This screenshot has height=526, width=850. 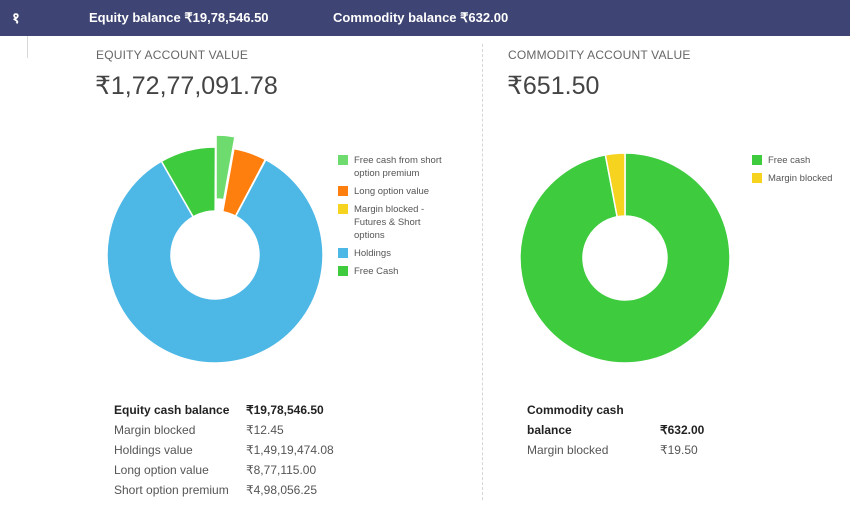 I want to click on sidebar-divider, so click(x=27, y=47).